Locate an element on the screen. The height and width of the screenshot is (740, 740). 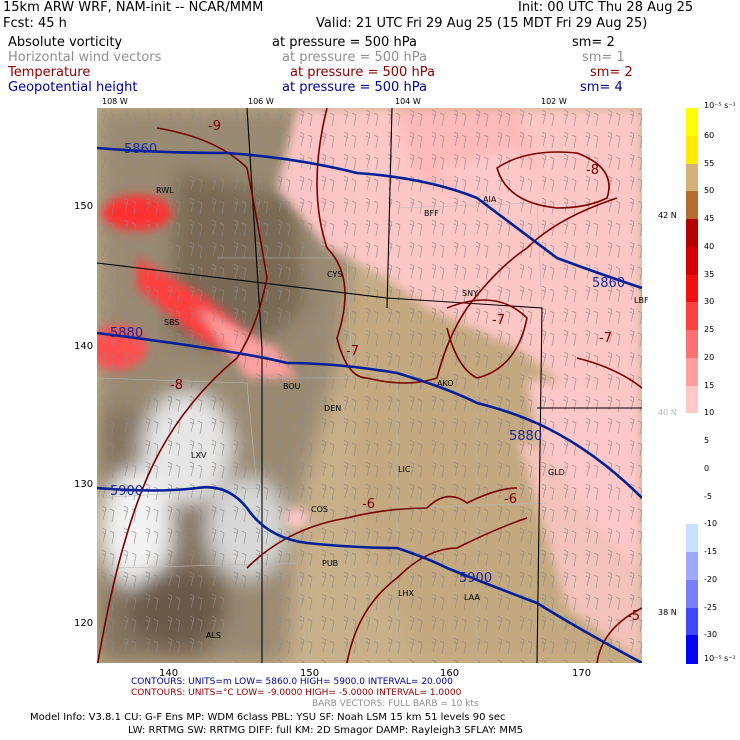
city-label: SNY is located at coordinates (470, 293).